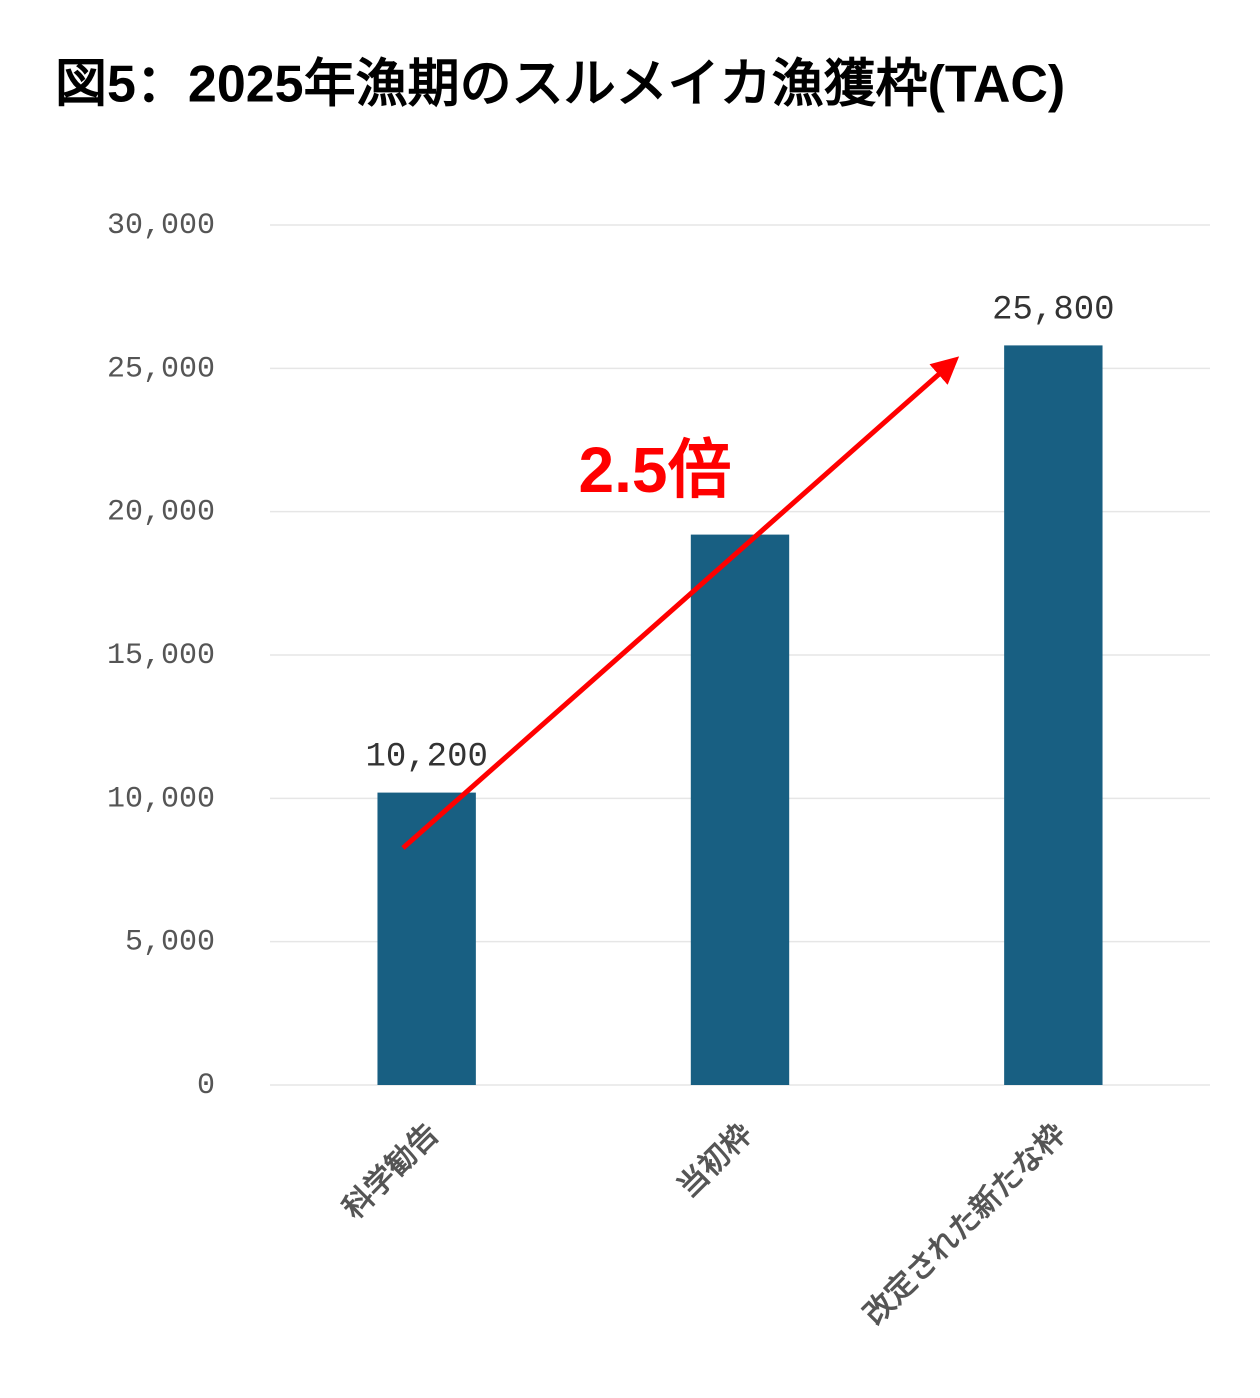 Image resolution: width=1260 pixels, height=1398 pixels. I want to click on x-tick-label: 科学勧告, so click(390, 1171).